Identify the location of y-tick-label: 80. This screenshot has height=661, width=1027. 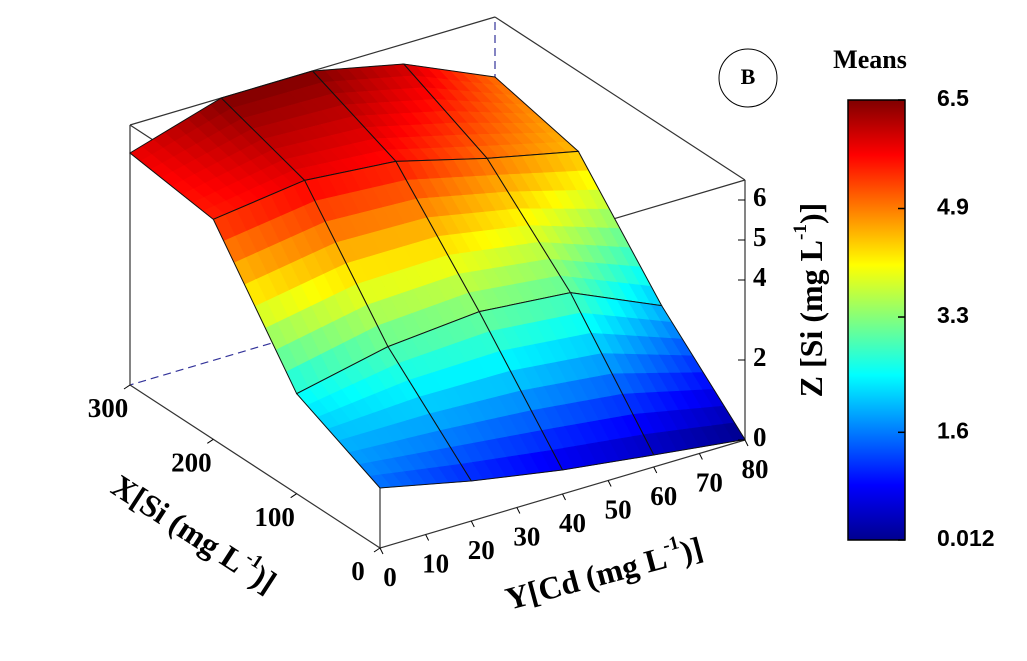
(755, 469).